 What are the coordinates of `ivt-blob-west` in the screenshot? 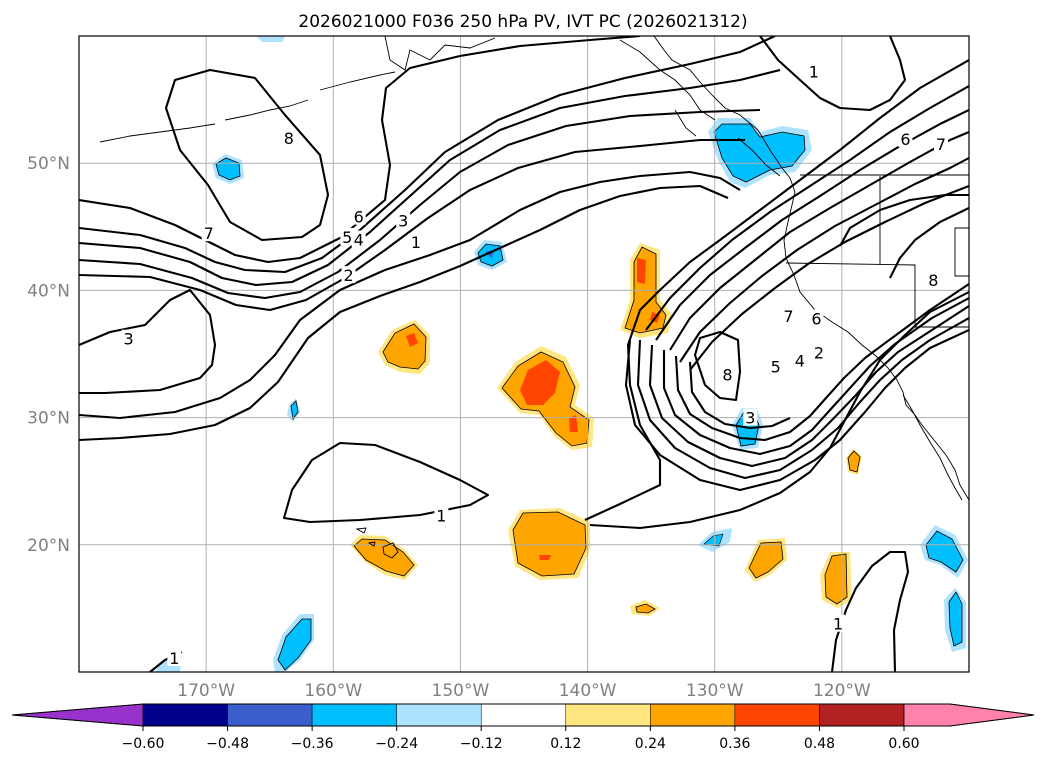 It's located at (404, 347).